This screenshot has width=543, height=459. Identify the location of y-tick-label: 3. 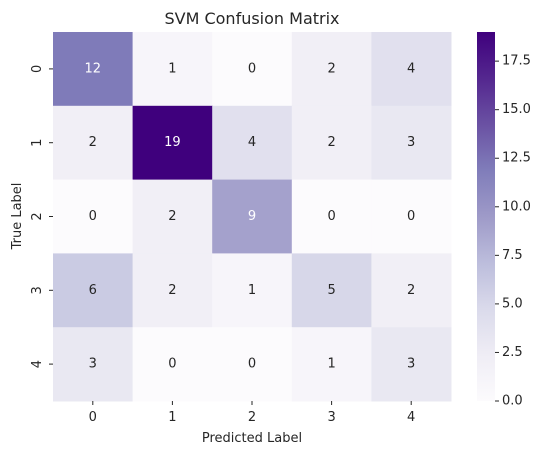
(37, 290).